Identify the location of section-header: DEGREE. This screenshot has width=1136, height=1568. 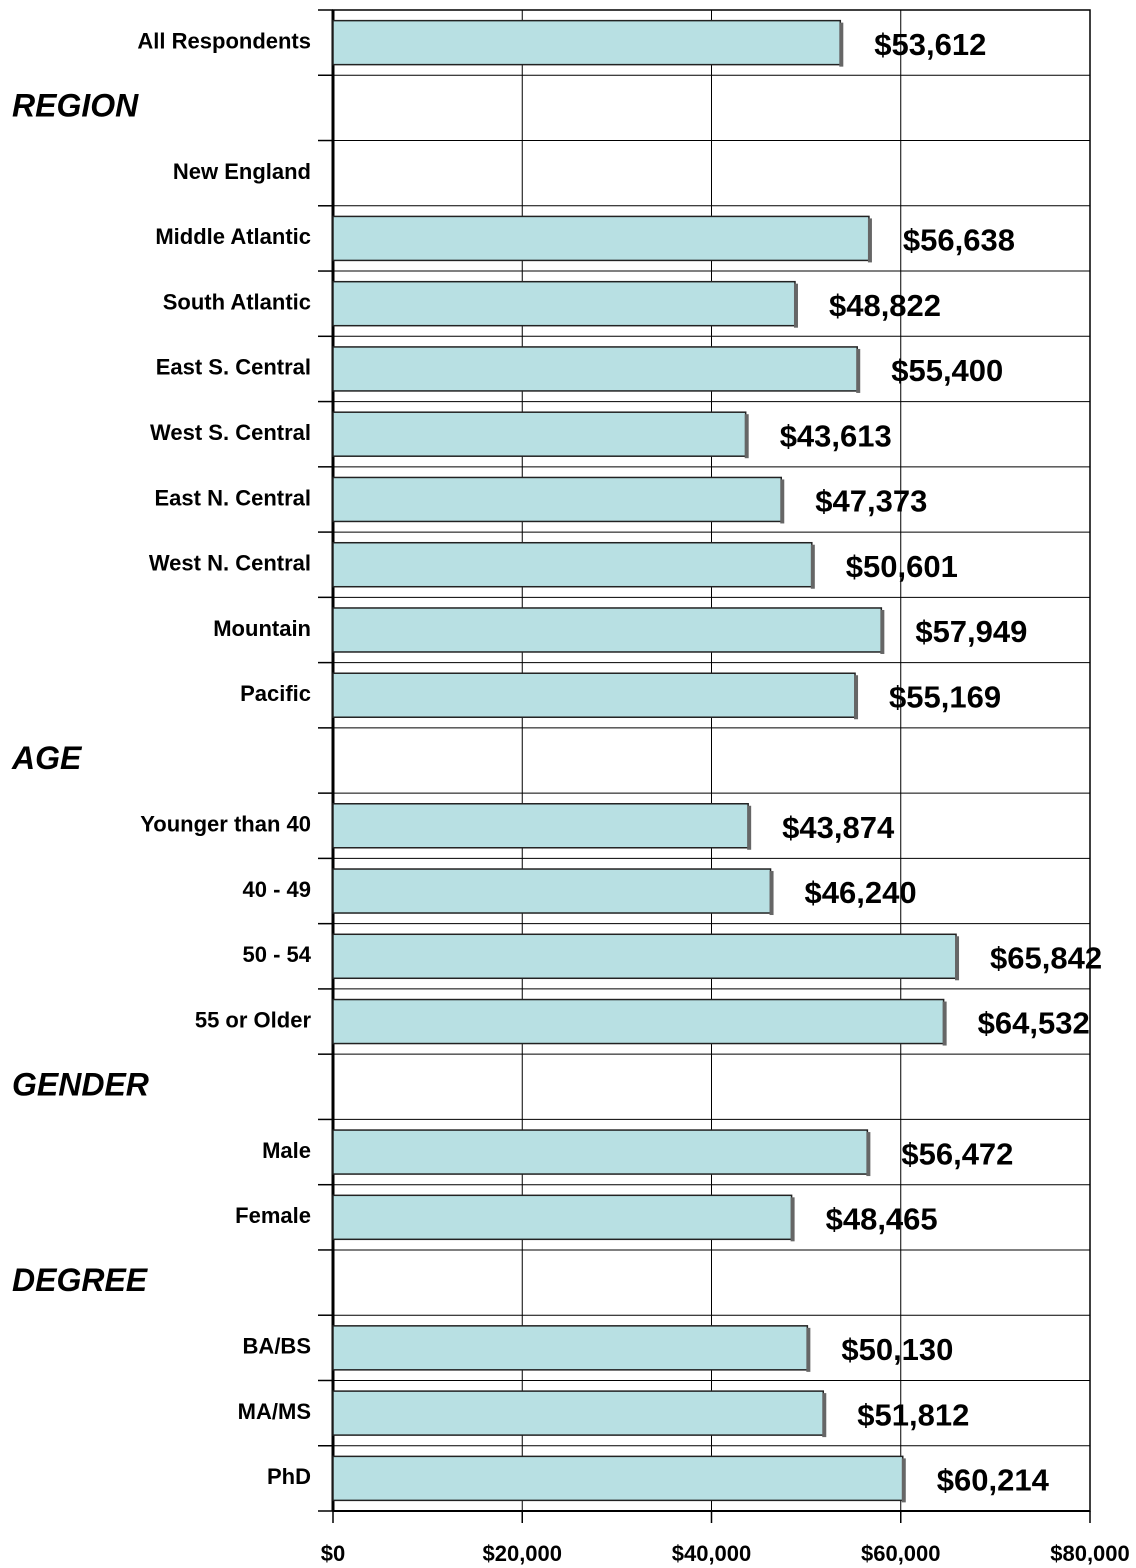
(80, 1280).